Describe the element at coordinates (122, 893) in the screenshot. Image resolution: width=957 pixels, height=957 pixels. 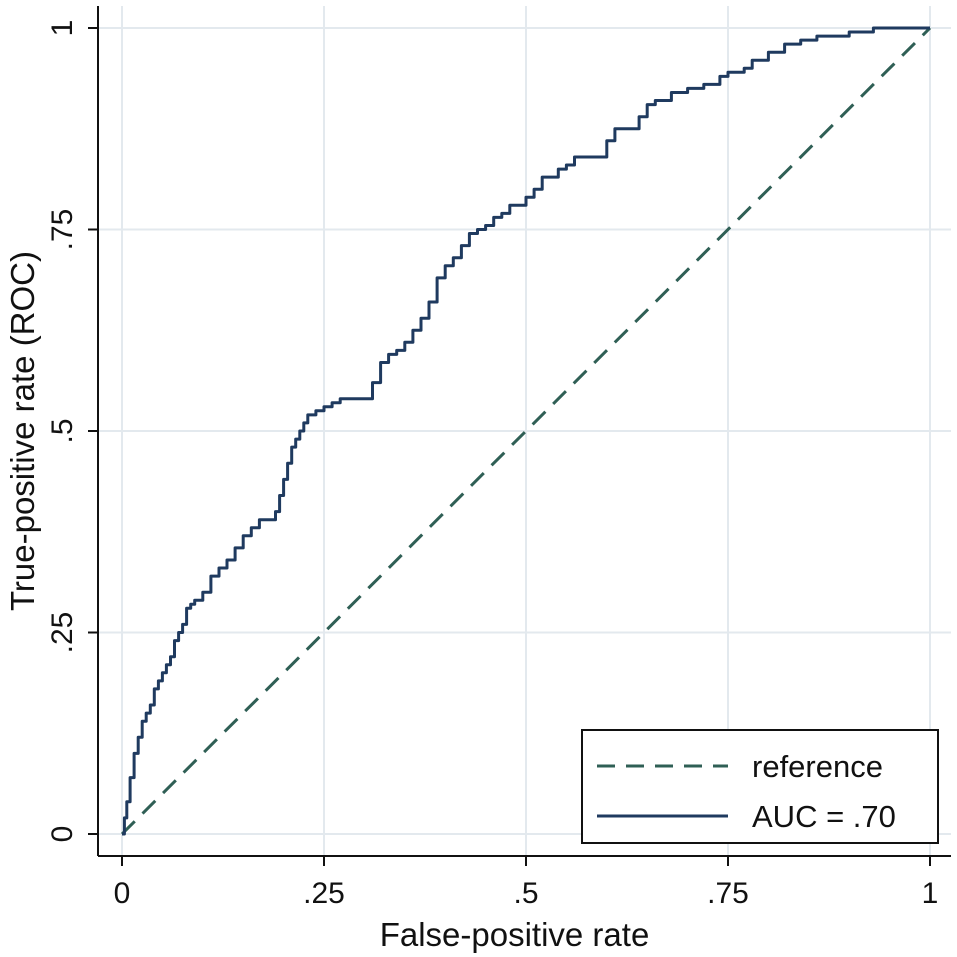
I see `x-tick-label: 0` at that location.